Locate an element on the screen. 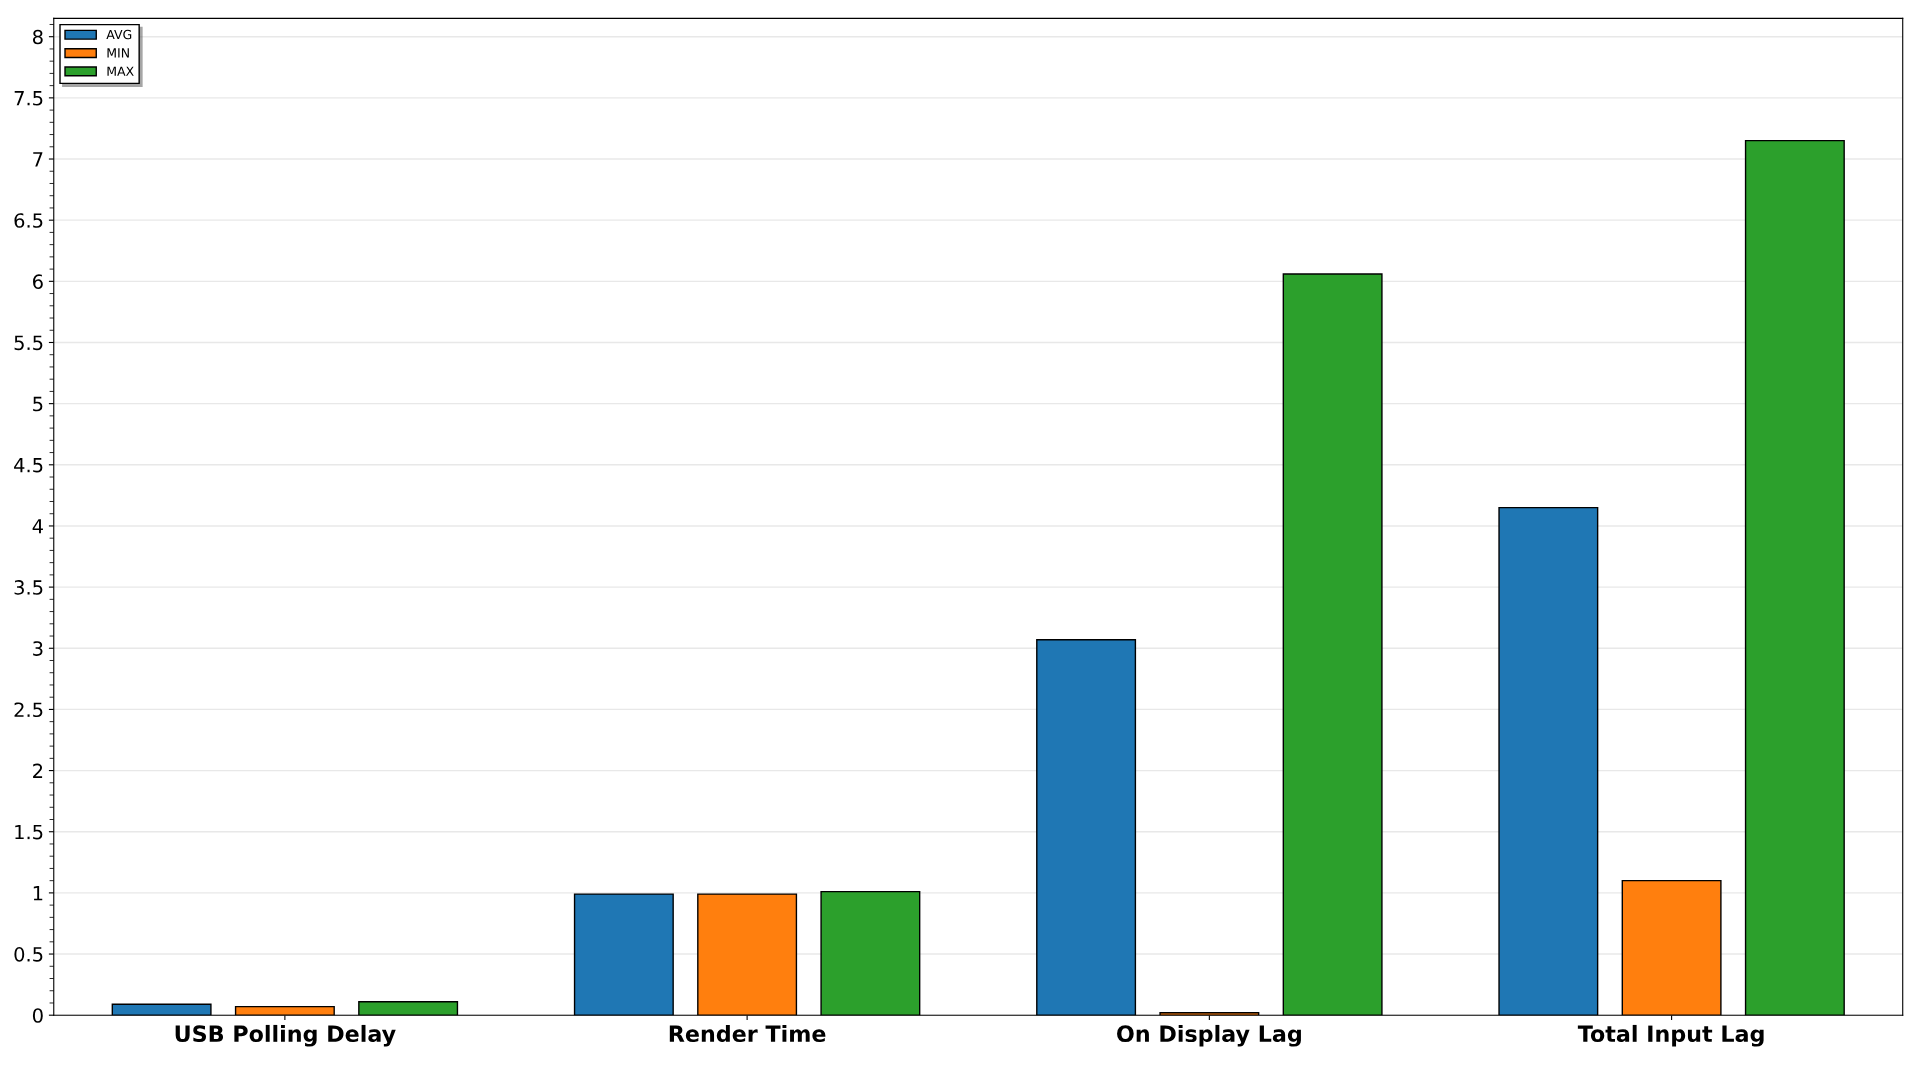  y-tick-label: 7 is located at coordinates (38, 159).